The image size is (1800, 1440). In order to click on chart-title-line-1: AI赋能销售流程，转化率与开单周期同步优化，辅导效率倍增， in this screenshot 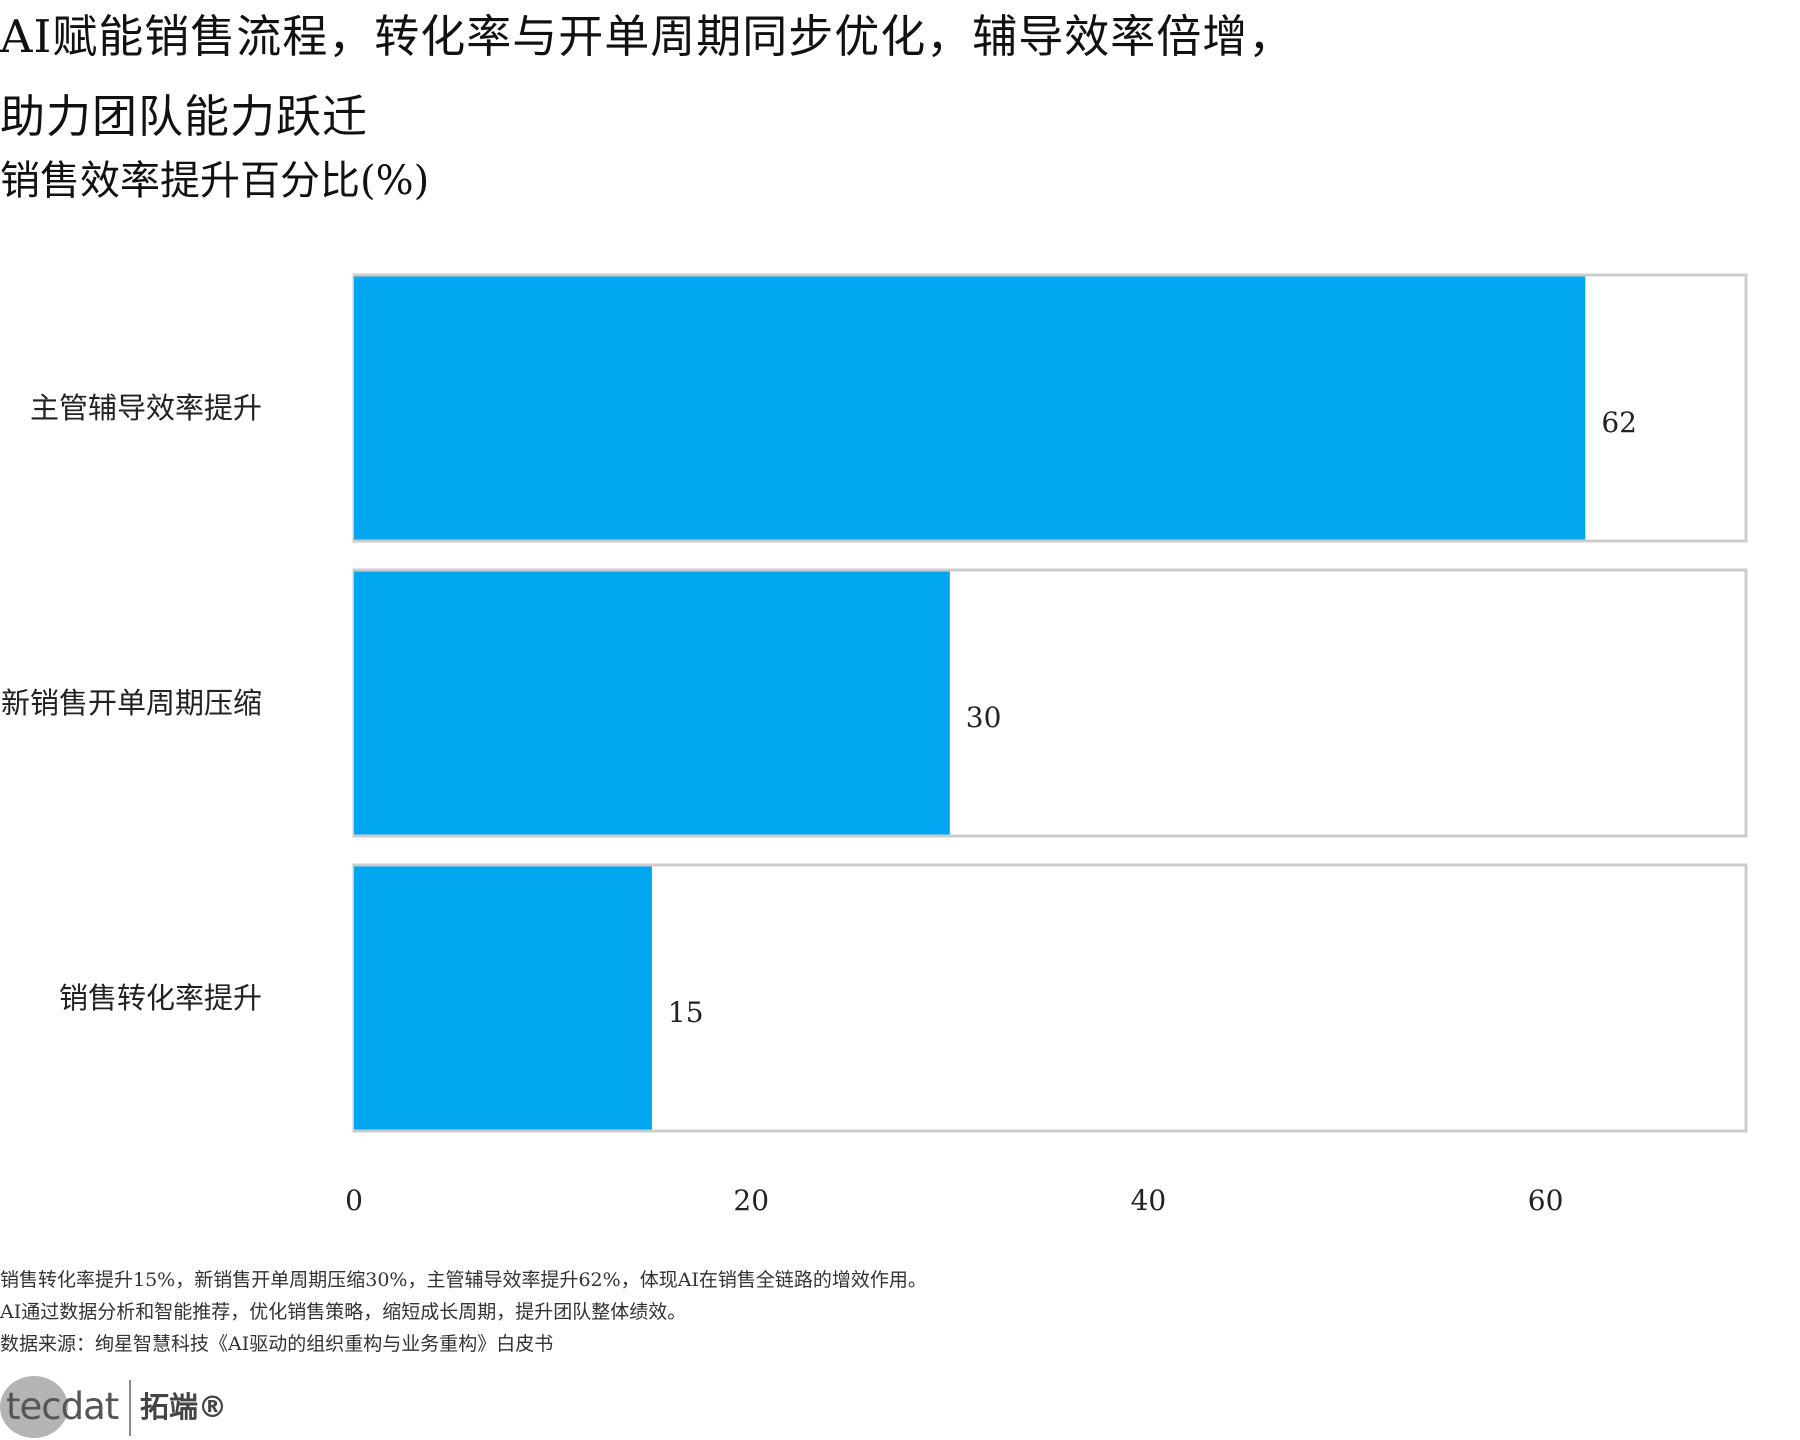, I will do `click(647, 36)`.